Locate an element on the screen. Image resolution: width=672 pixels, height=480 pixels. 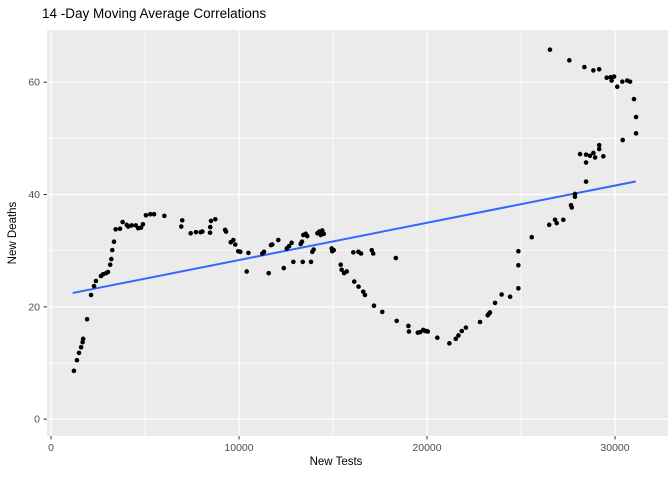
y-tick-label: 40 is located at coordinates (34, 195).